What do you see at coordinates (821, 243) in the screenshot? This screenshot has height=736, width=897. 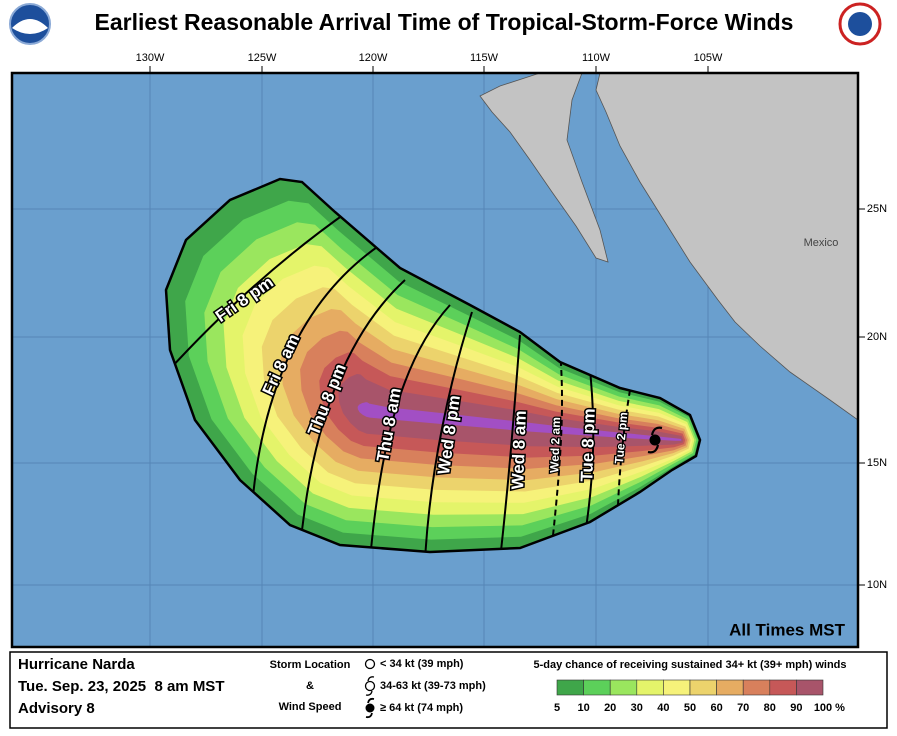 I see `country-label: Mexico` at bounding box center [821, 243].